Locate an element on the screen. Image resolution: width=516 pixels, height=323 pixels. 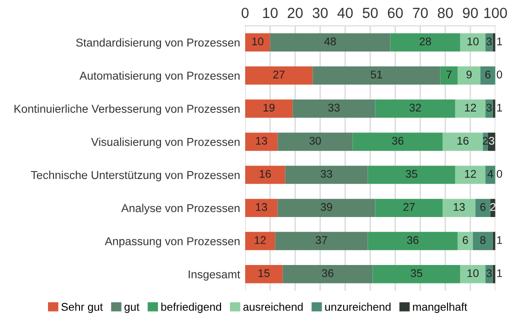
data-label: 4 is located at coordinates (491, 174).